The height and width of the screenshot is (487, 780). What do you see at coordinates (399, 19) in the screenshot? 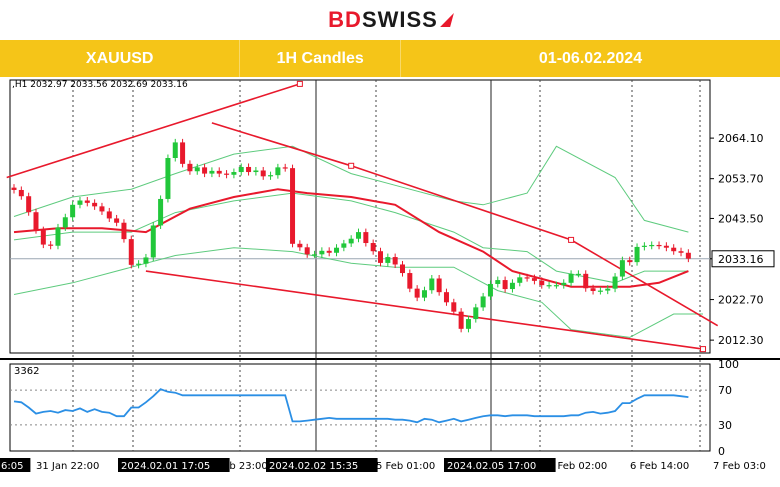
I see `brand-swiss: SWISS` at bounding box center [399, 19].